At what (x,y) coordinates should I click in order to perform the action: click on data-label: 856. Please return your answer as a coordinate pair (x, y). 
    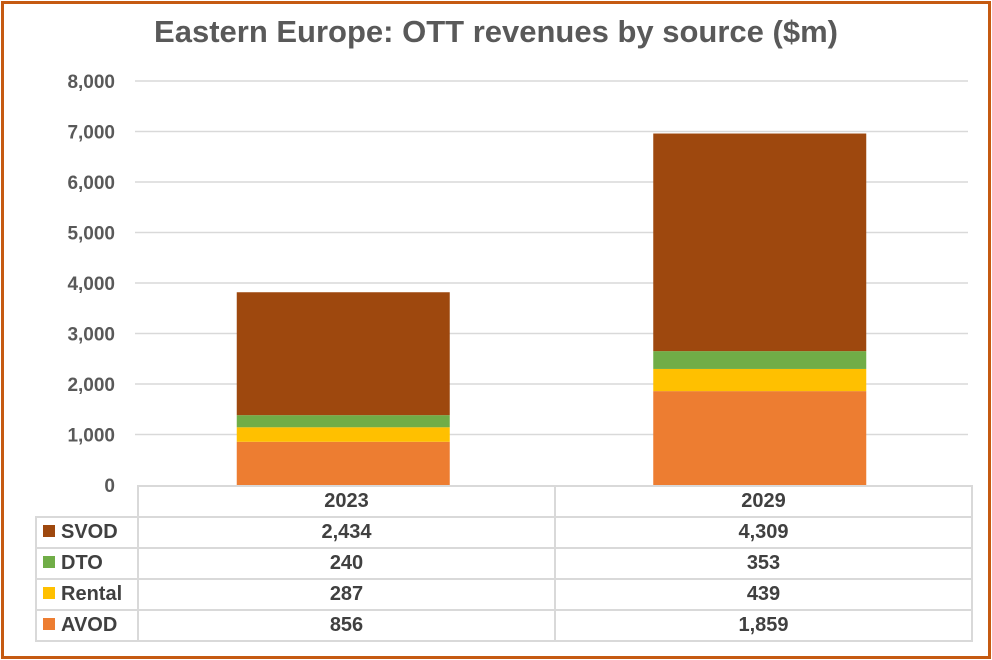
    Looking at the image, I should click on (346, 625).